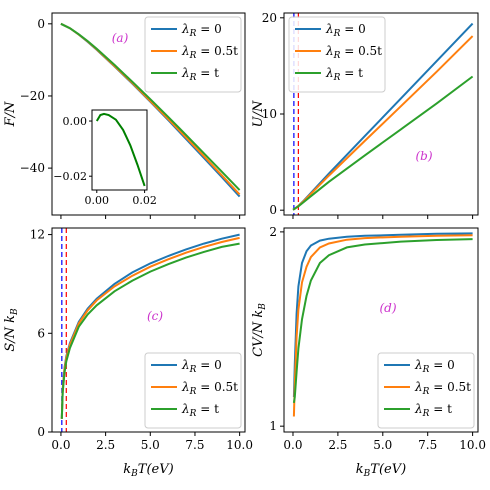  What do you see at coordinates (120, 38) in the screenshot?
I see `panel-tag: (a)` at bounding box center [120, 38].